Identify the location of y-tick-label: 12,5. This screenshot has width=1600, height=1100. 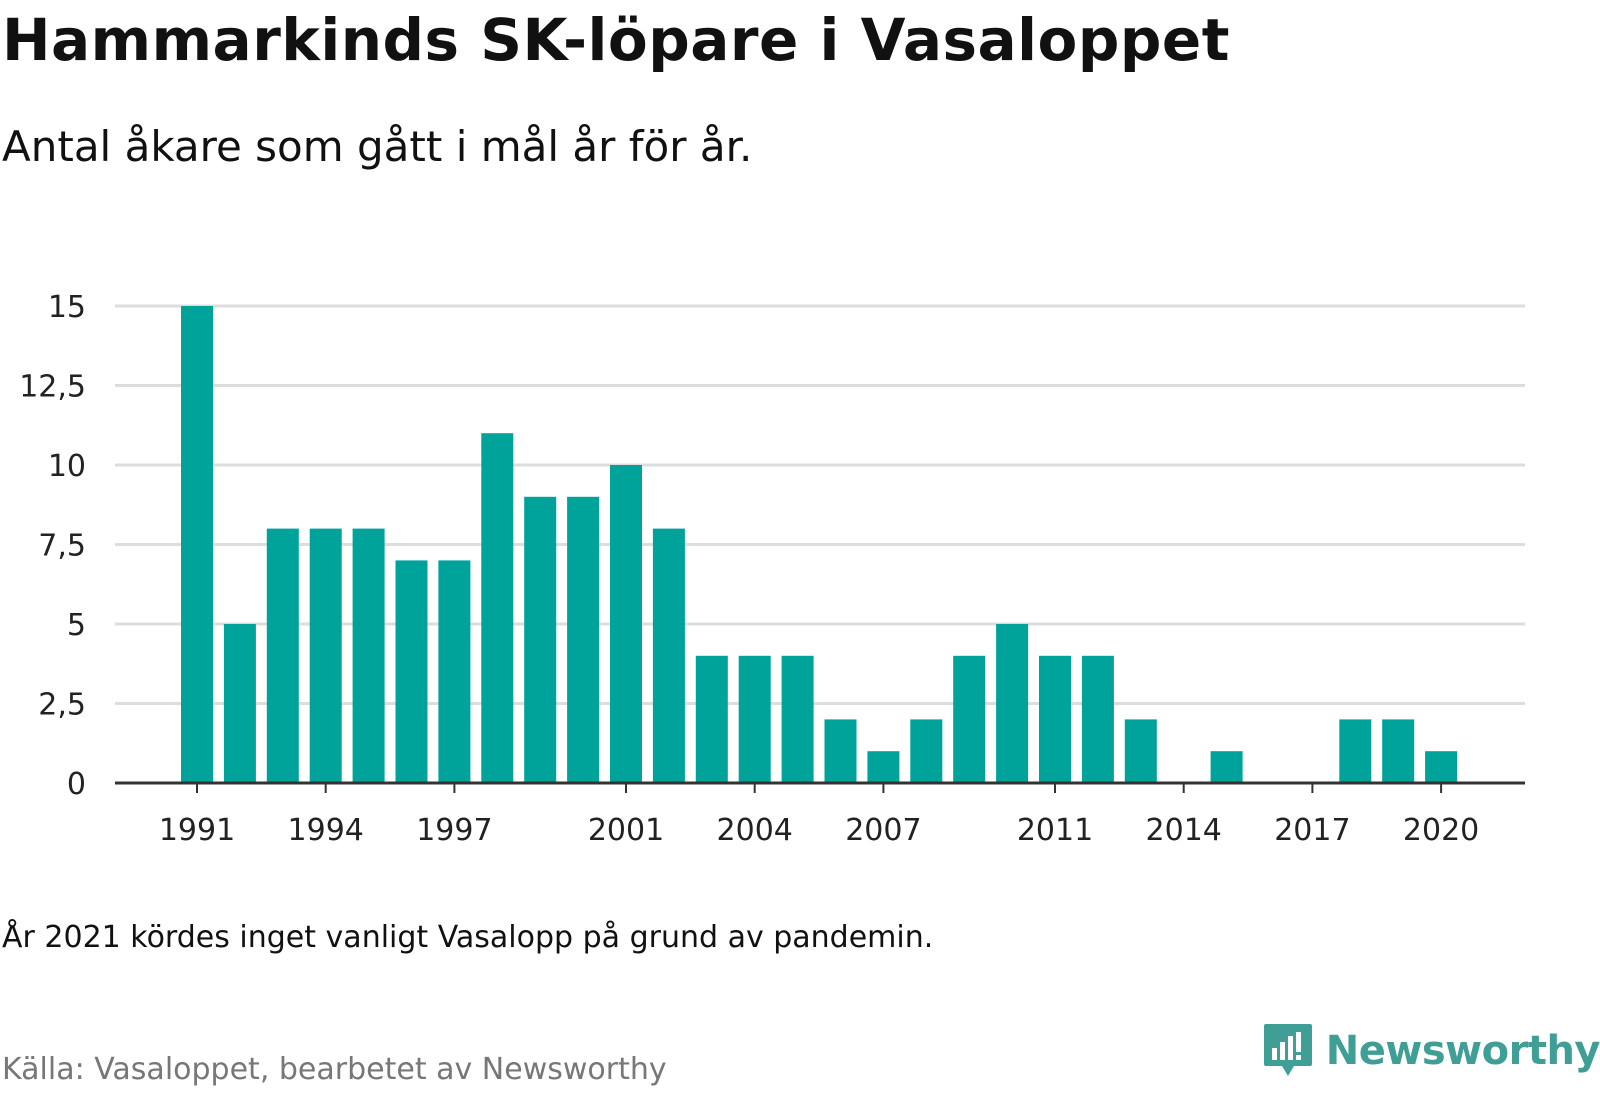
(52, 387).